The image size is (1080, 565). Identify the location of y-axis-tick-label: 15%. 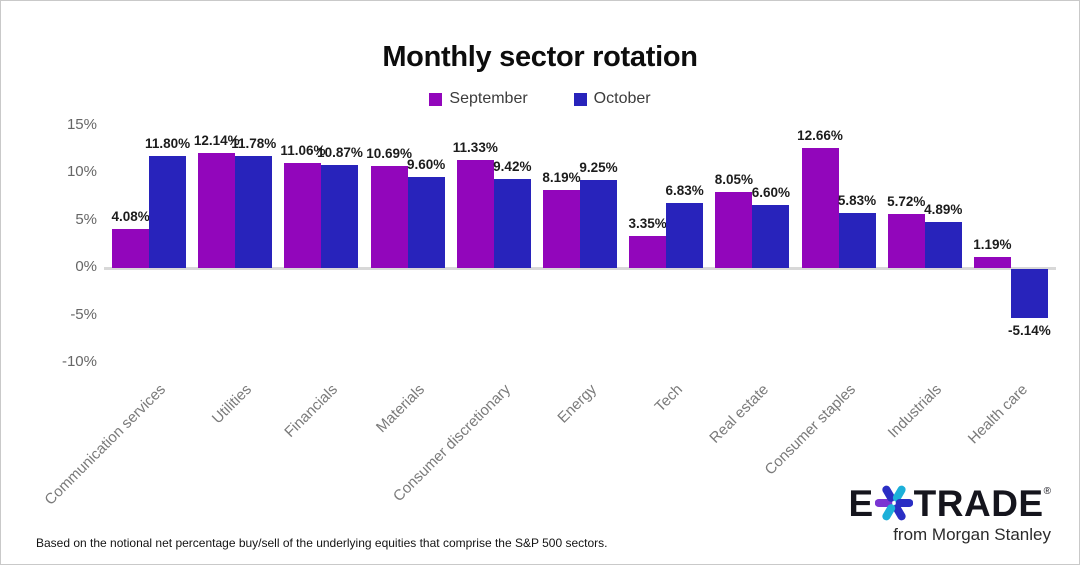
(81, 124).